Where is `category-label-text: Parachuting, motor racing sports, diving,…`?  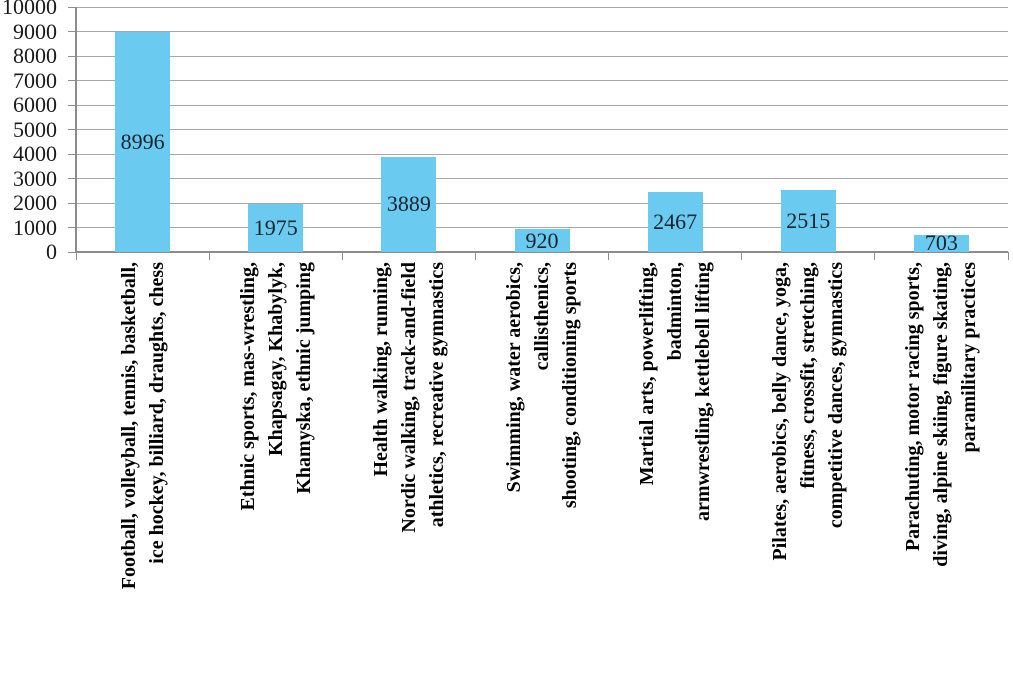
category-label-text: Parachuting, motor racing sports, diving,… is located at coordinates (941, 470).